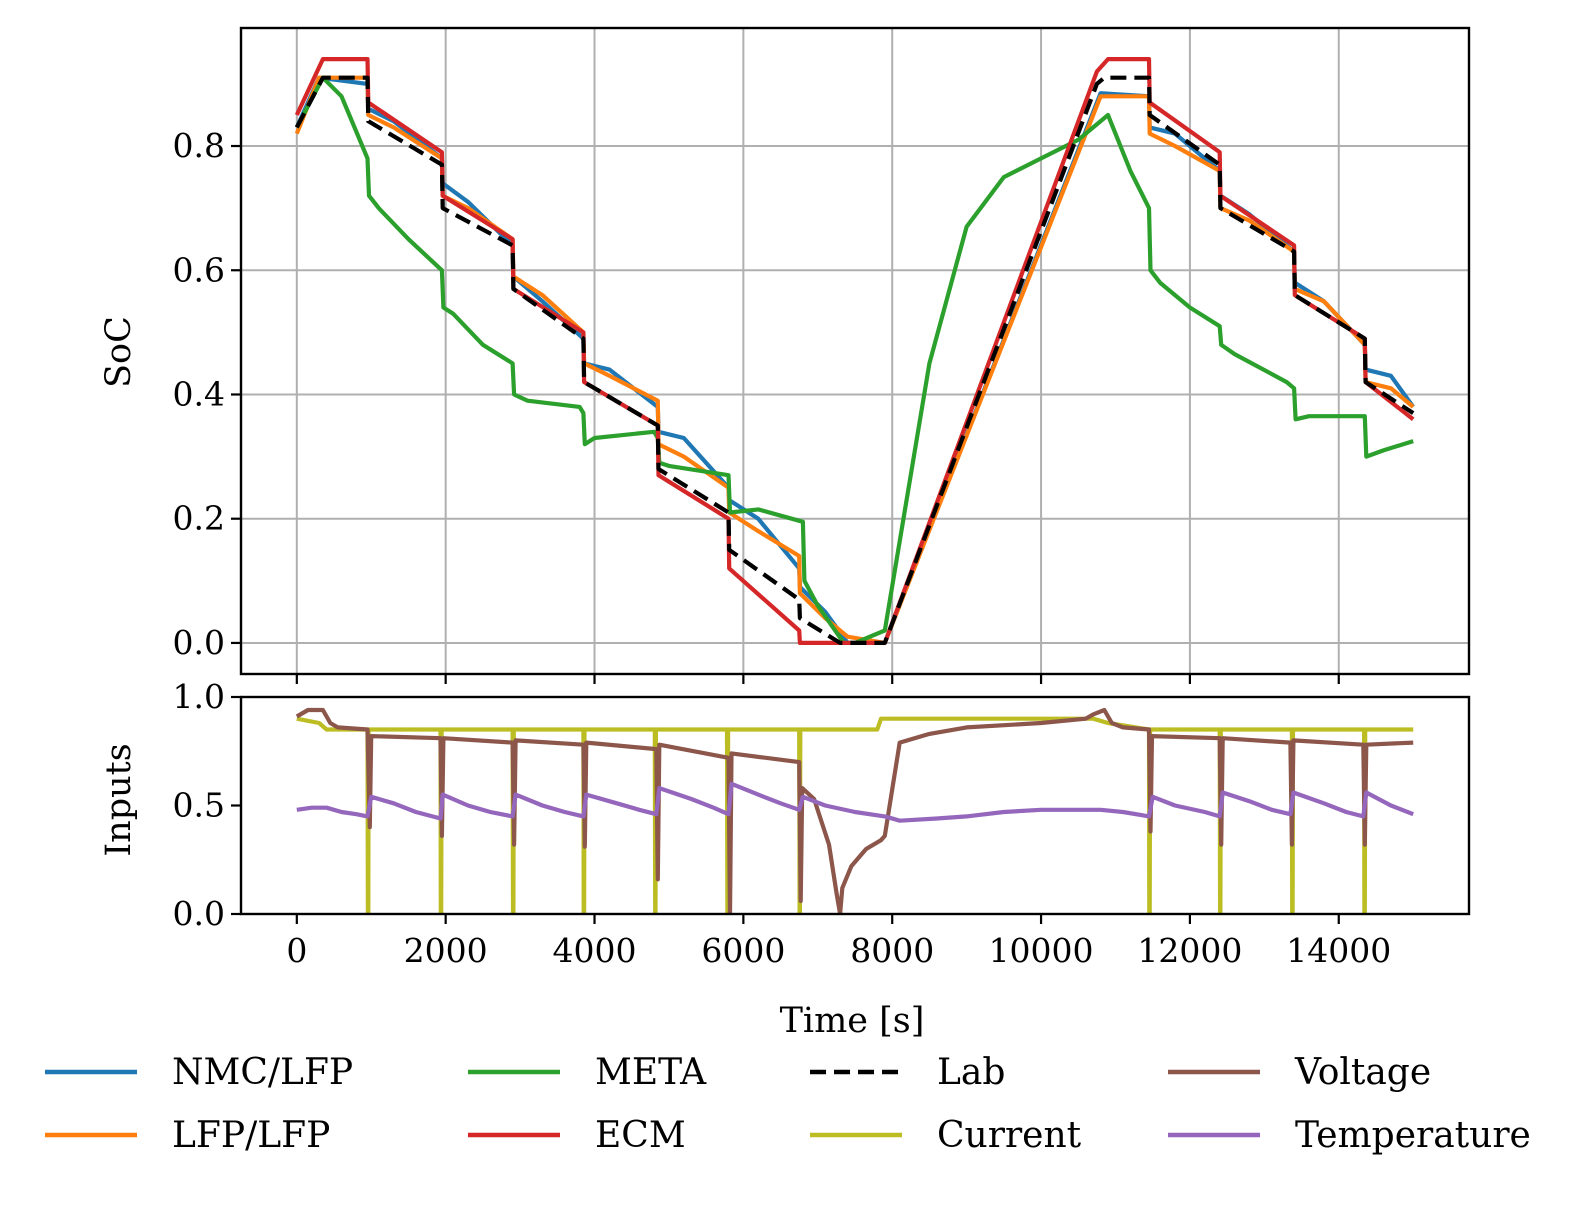  Describe the element at coordinates (199, 393) in the screenshot. I see `soc-ytick-label: 0.4` at that location.